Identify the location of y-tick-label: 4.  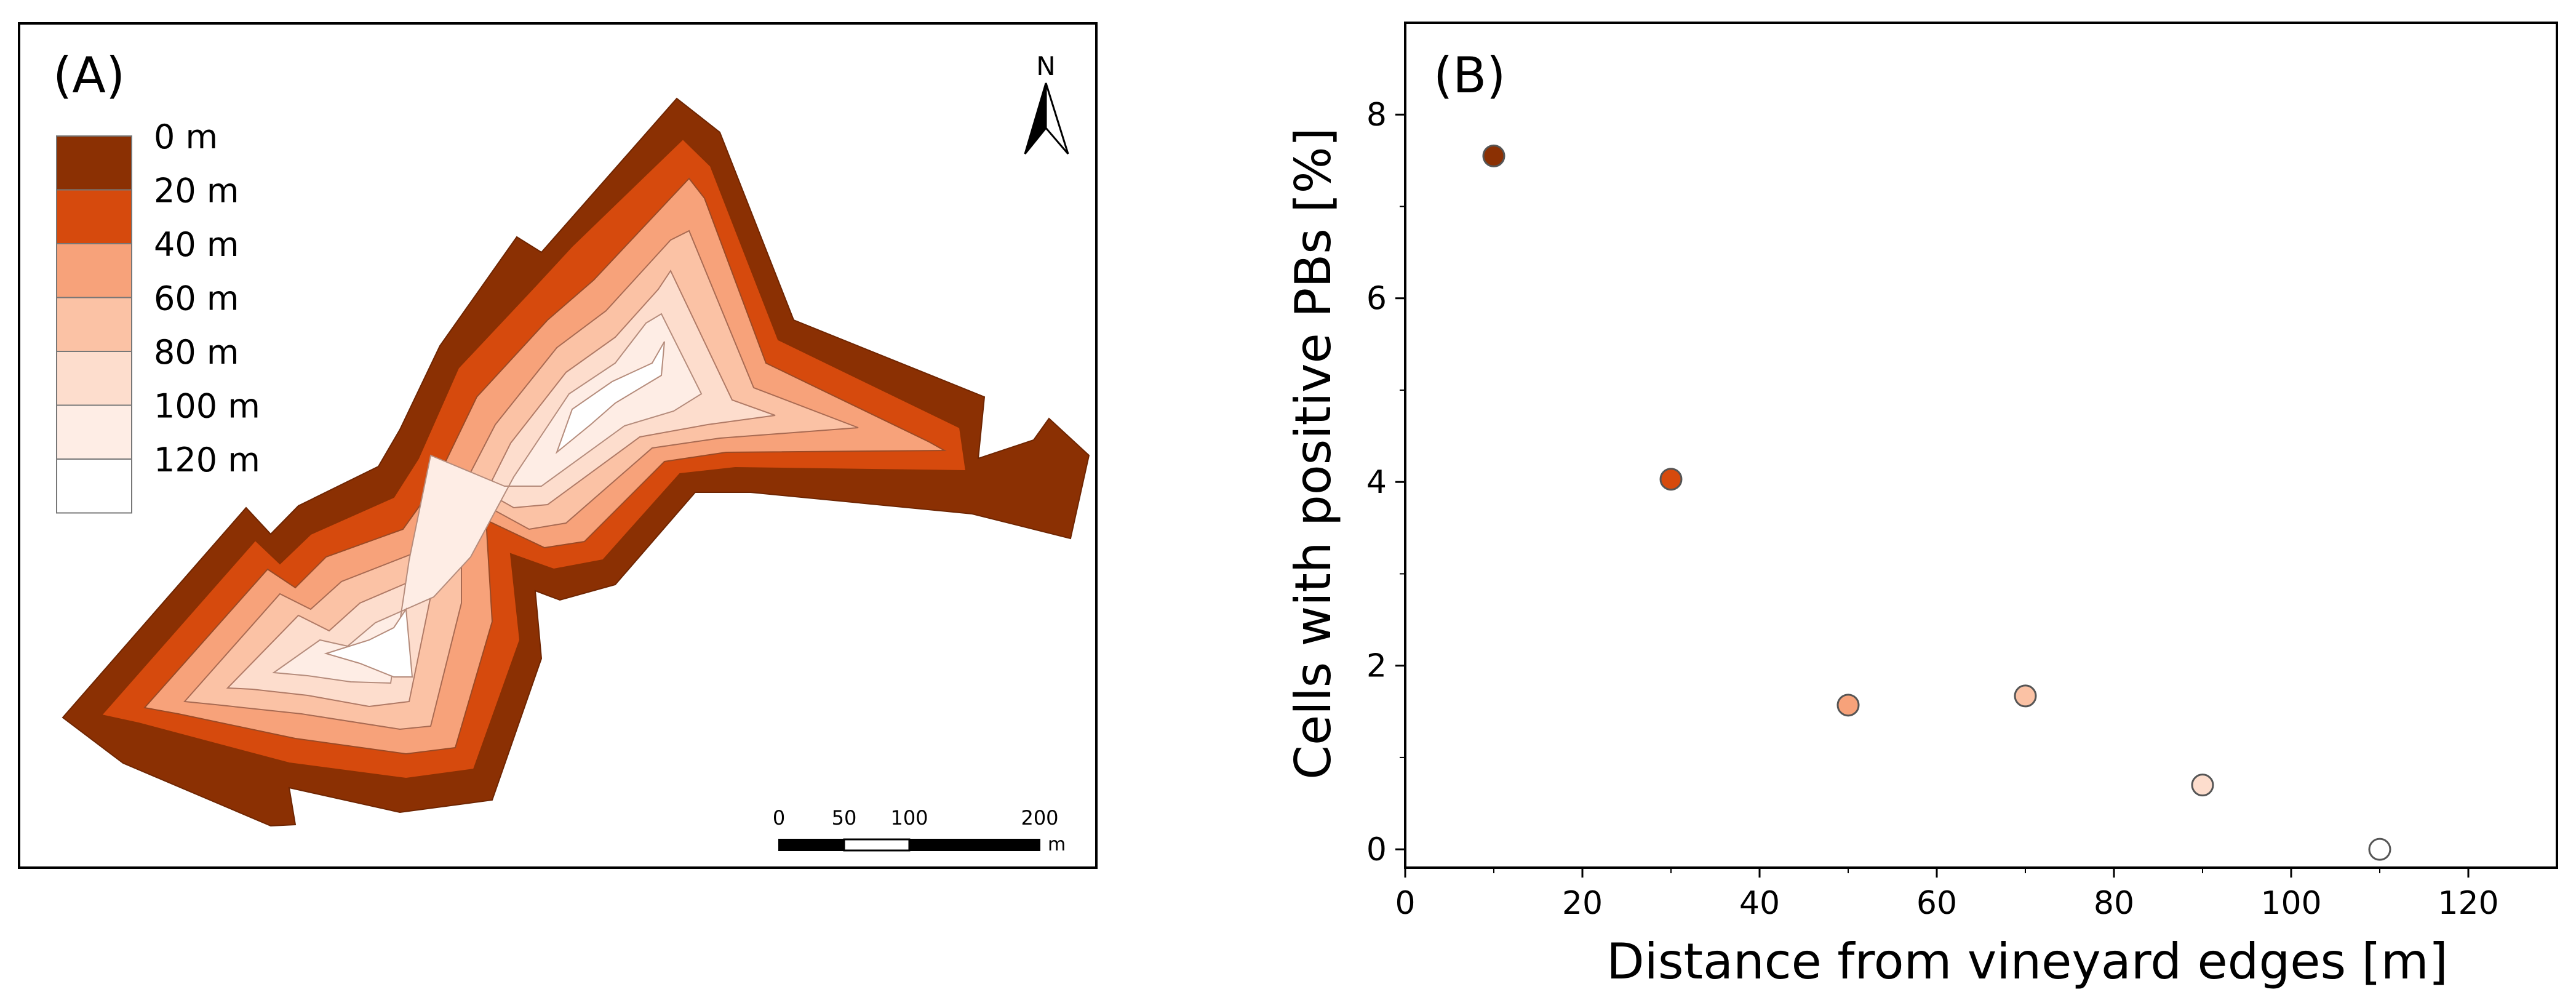
(1376, 482).